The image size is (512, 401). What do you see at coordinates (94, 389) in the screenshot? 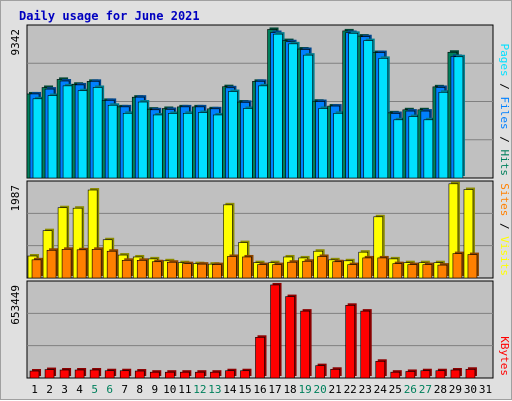
I see `x-tick-label: 5` at bounding box center [94, 389].